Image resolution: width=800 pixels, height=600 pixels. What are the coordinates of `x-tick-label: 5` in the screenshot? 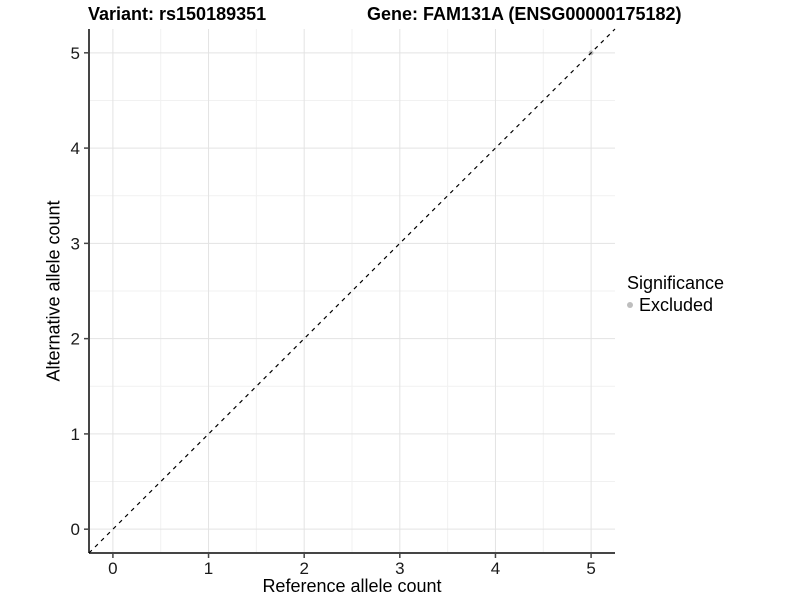 It's located at (590, 568).